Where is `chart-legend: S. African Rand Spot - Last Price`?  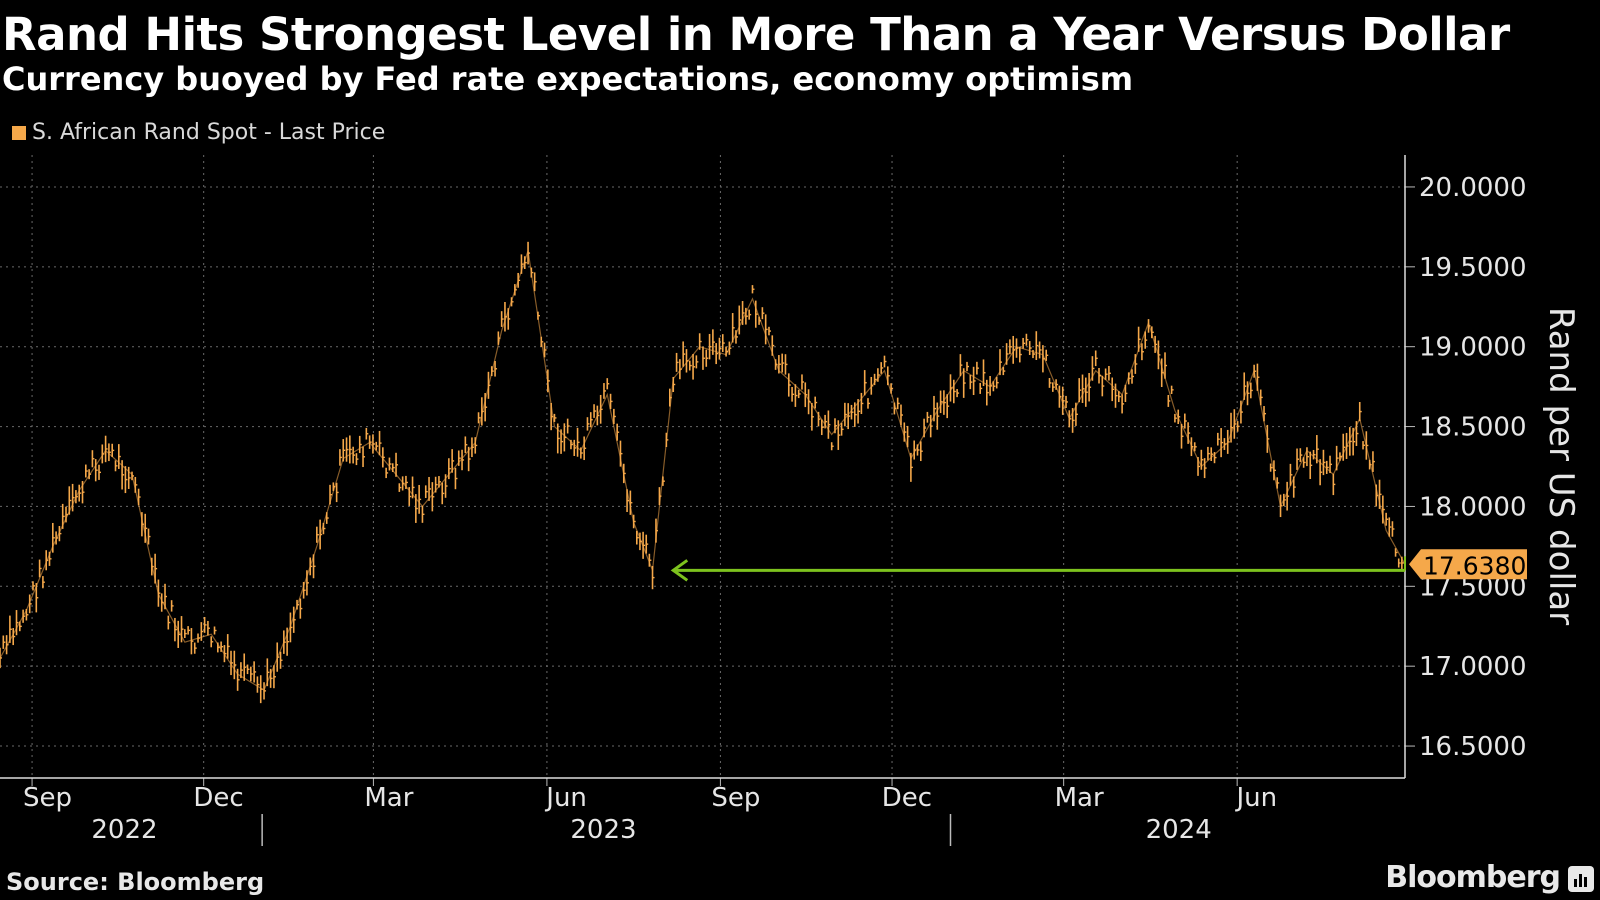
chart-legend: S. African Rand Spot - Last Price is located at coordinates (198, 132).